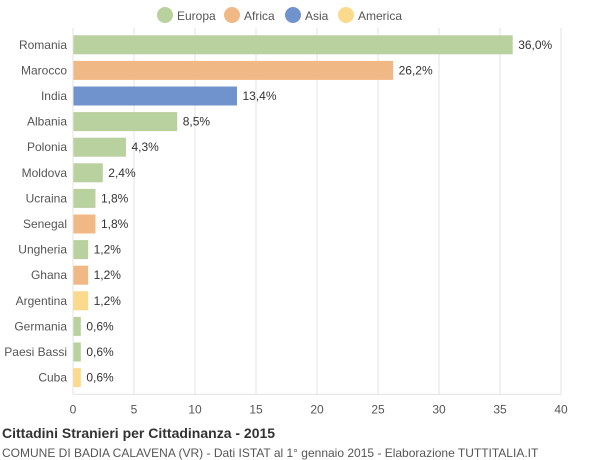 Image resolution: width=600 pixels, height=460 pixels. What do you see at coordinates (134, 409) in the screenshot?
I see `x-tick-label-5: 5` at bounding box center [134, 409].